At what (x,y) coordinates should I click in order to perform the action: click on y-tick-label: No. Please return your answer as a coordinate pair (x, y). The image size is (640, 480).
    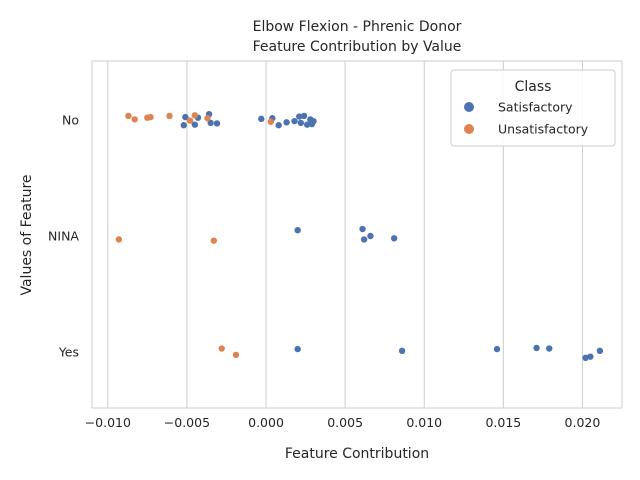
    Looking at the image, I should click on (70, 120).